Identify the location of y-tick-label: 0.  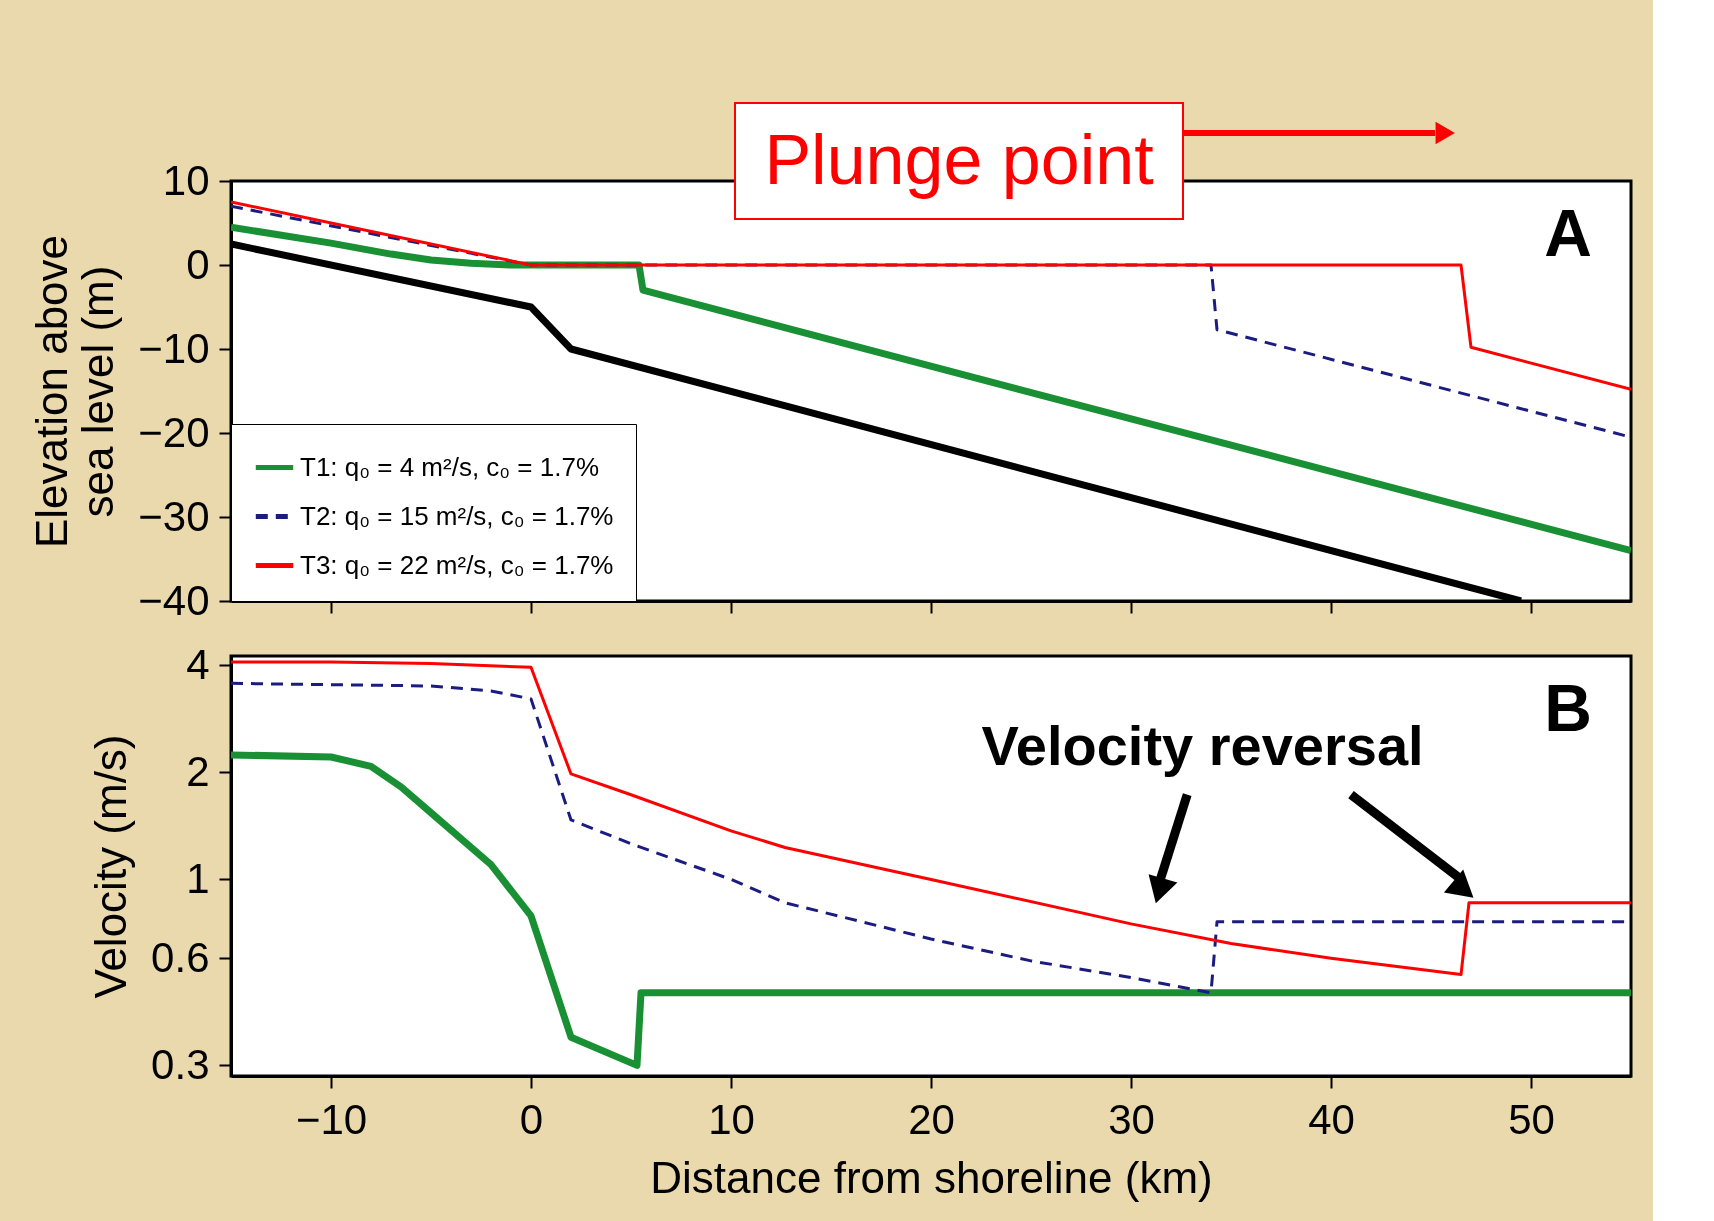
(198, 264).